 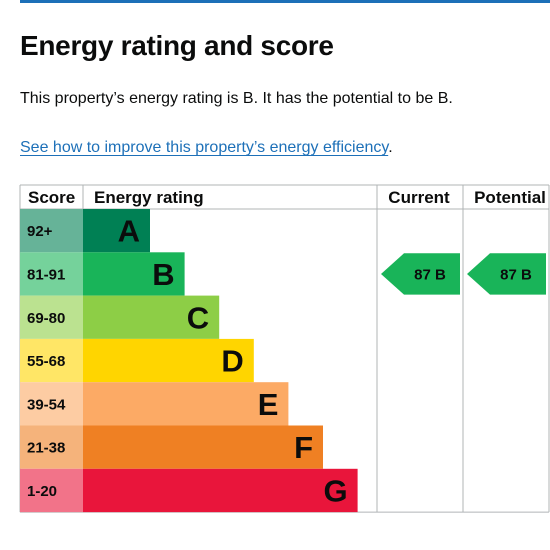 What do you see at coordinates (46, 274) in the screenshot?
I see `band-score-label: 81-91` at bounding box center [46, 274].